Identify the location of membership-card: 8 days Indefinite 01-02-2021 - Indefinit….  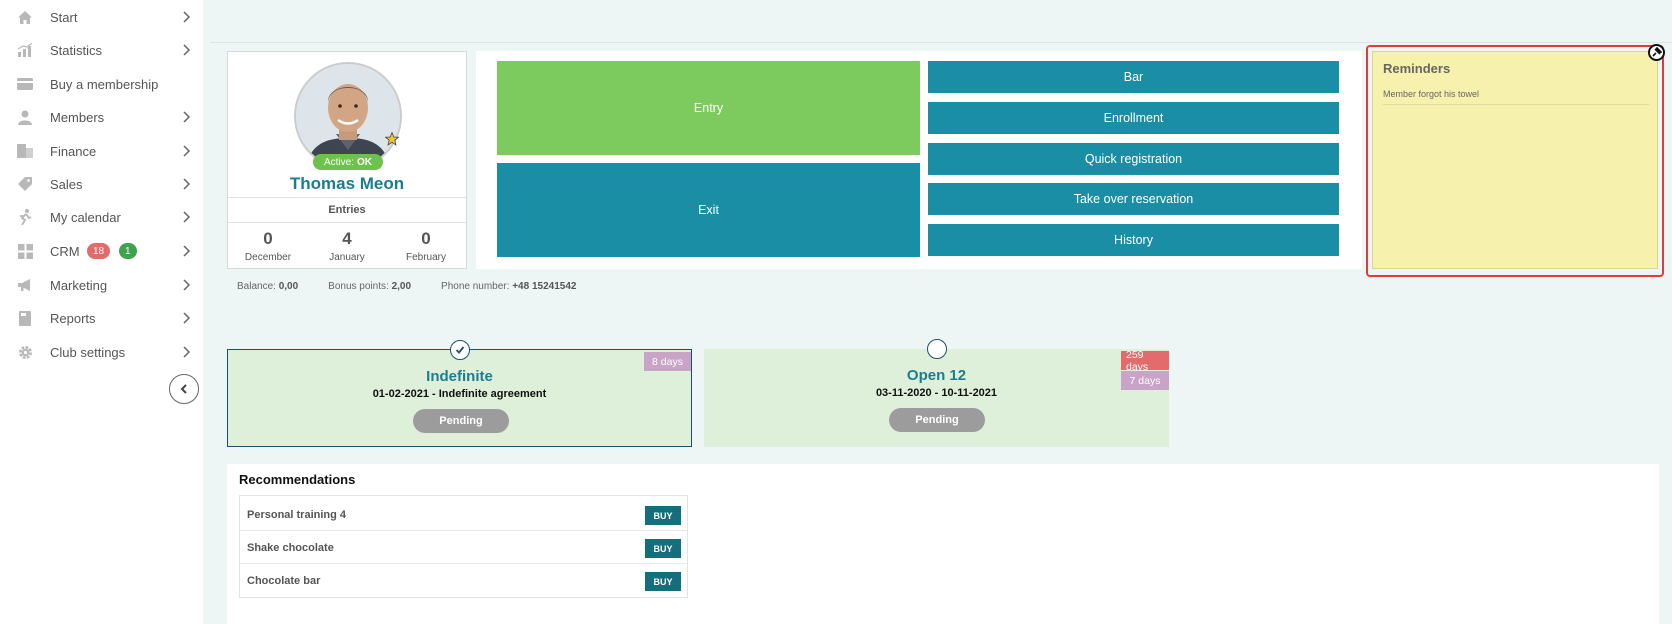
(459, 393).